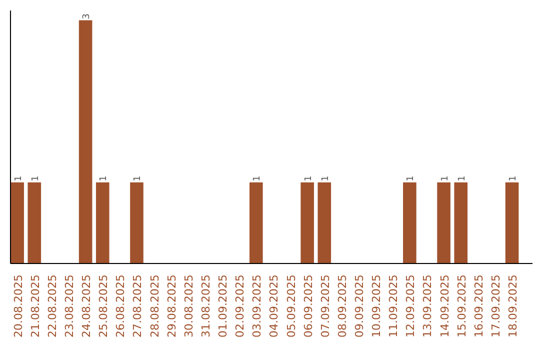 The image size is (540, 340). Describe the element at coordinates (342, 306) in the screenshot. I see `x-tick-label: 08.09.2025` at that location.